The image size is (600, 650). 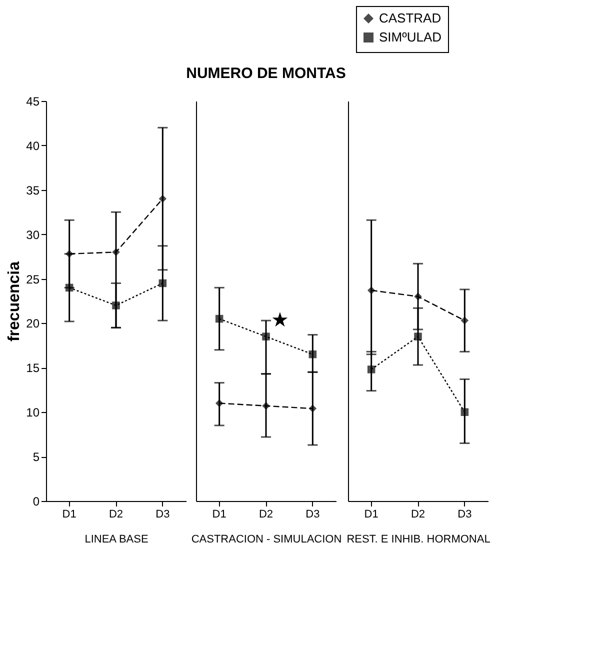 I want to click on y-tick-label: 10, so click(x=33, y=413).